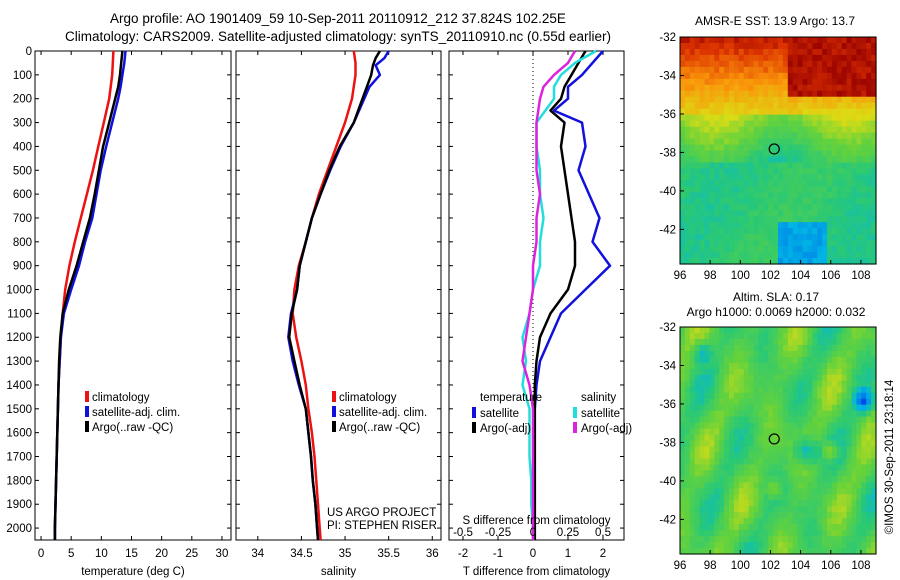  What do you see at coordinates (740, 276) in the screenshot?
I see `sst_map-x-tick-label: 100` at bounding box center [740, 276].